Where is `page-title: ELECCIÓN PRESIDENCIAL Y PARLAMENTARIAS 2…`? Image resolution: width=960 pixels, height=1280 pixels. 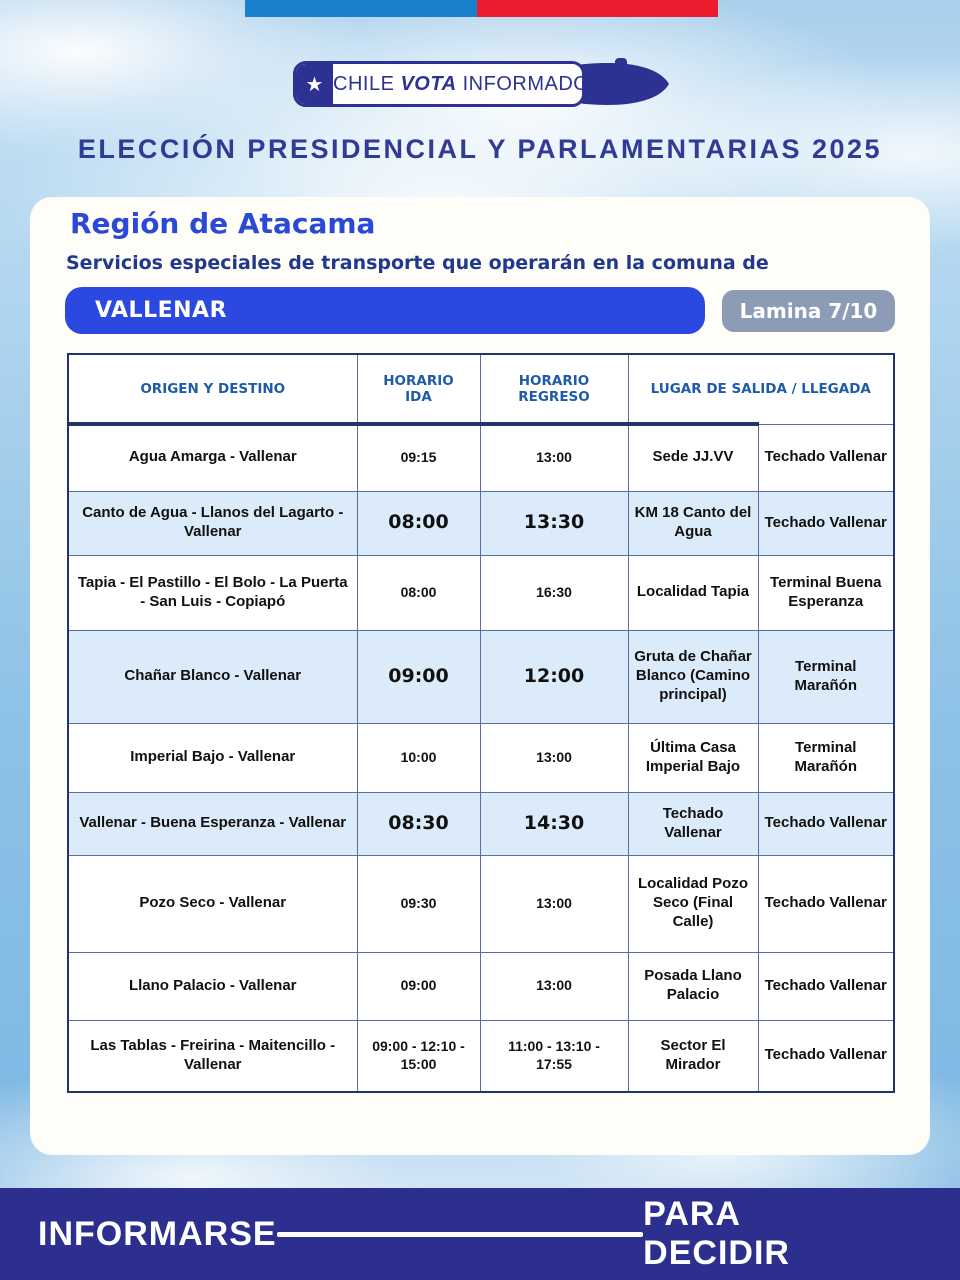 page-title: ELECCIÓN PRESIDENCIAL Y PARLAMENTARIAS 2… is located at coordinates (480, 149).